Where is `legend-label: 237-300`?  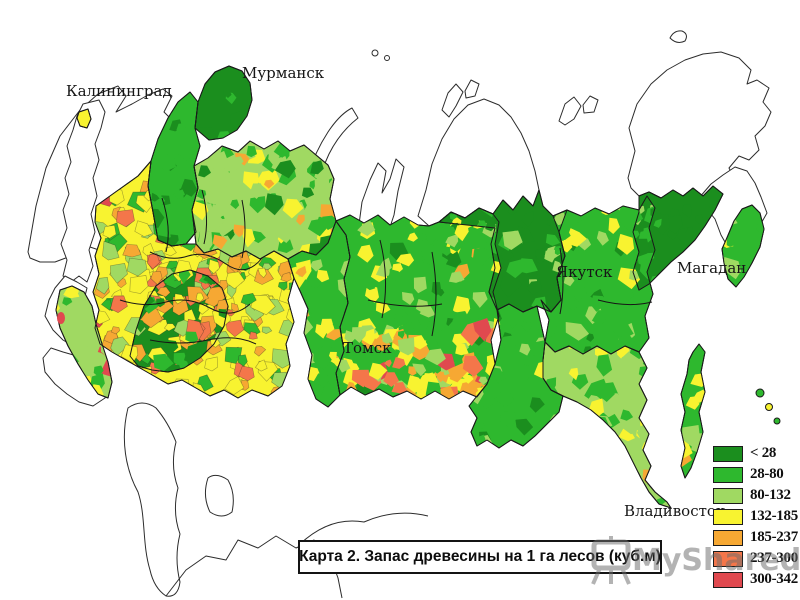
legend-label: 237-300 is located at coordinates (774, 558).